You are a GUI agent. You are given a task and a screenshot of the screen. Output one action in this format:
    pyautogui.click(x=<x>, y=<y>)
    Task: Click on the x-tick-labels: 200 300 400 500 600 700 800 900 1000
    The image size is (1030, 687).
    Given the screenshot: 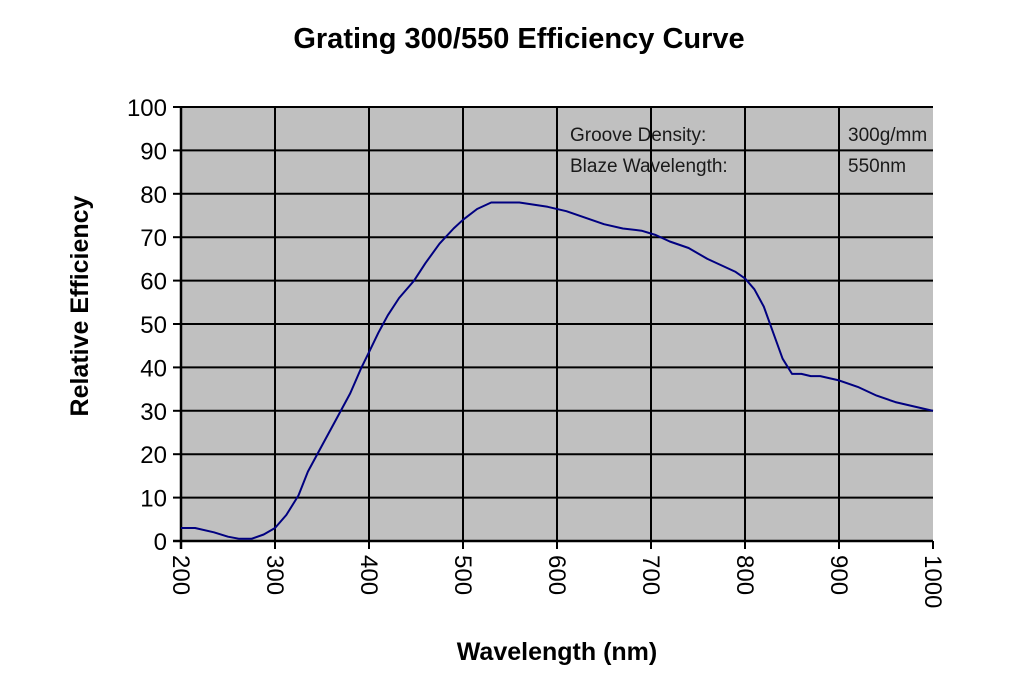 What is the action you would take?
    pyautogui.click(x=556, y=581)
    